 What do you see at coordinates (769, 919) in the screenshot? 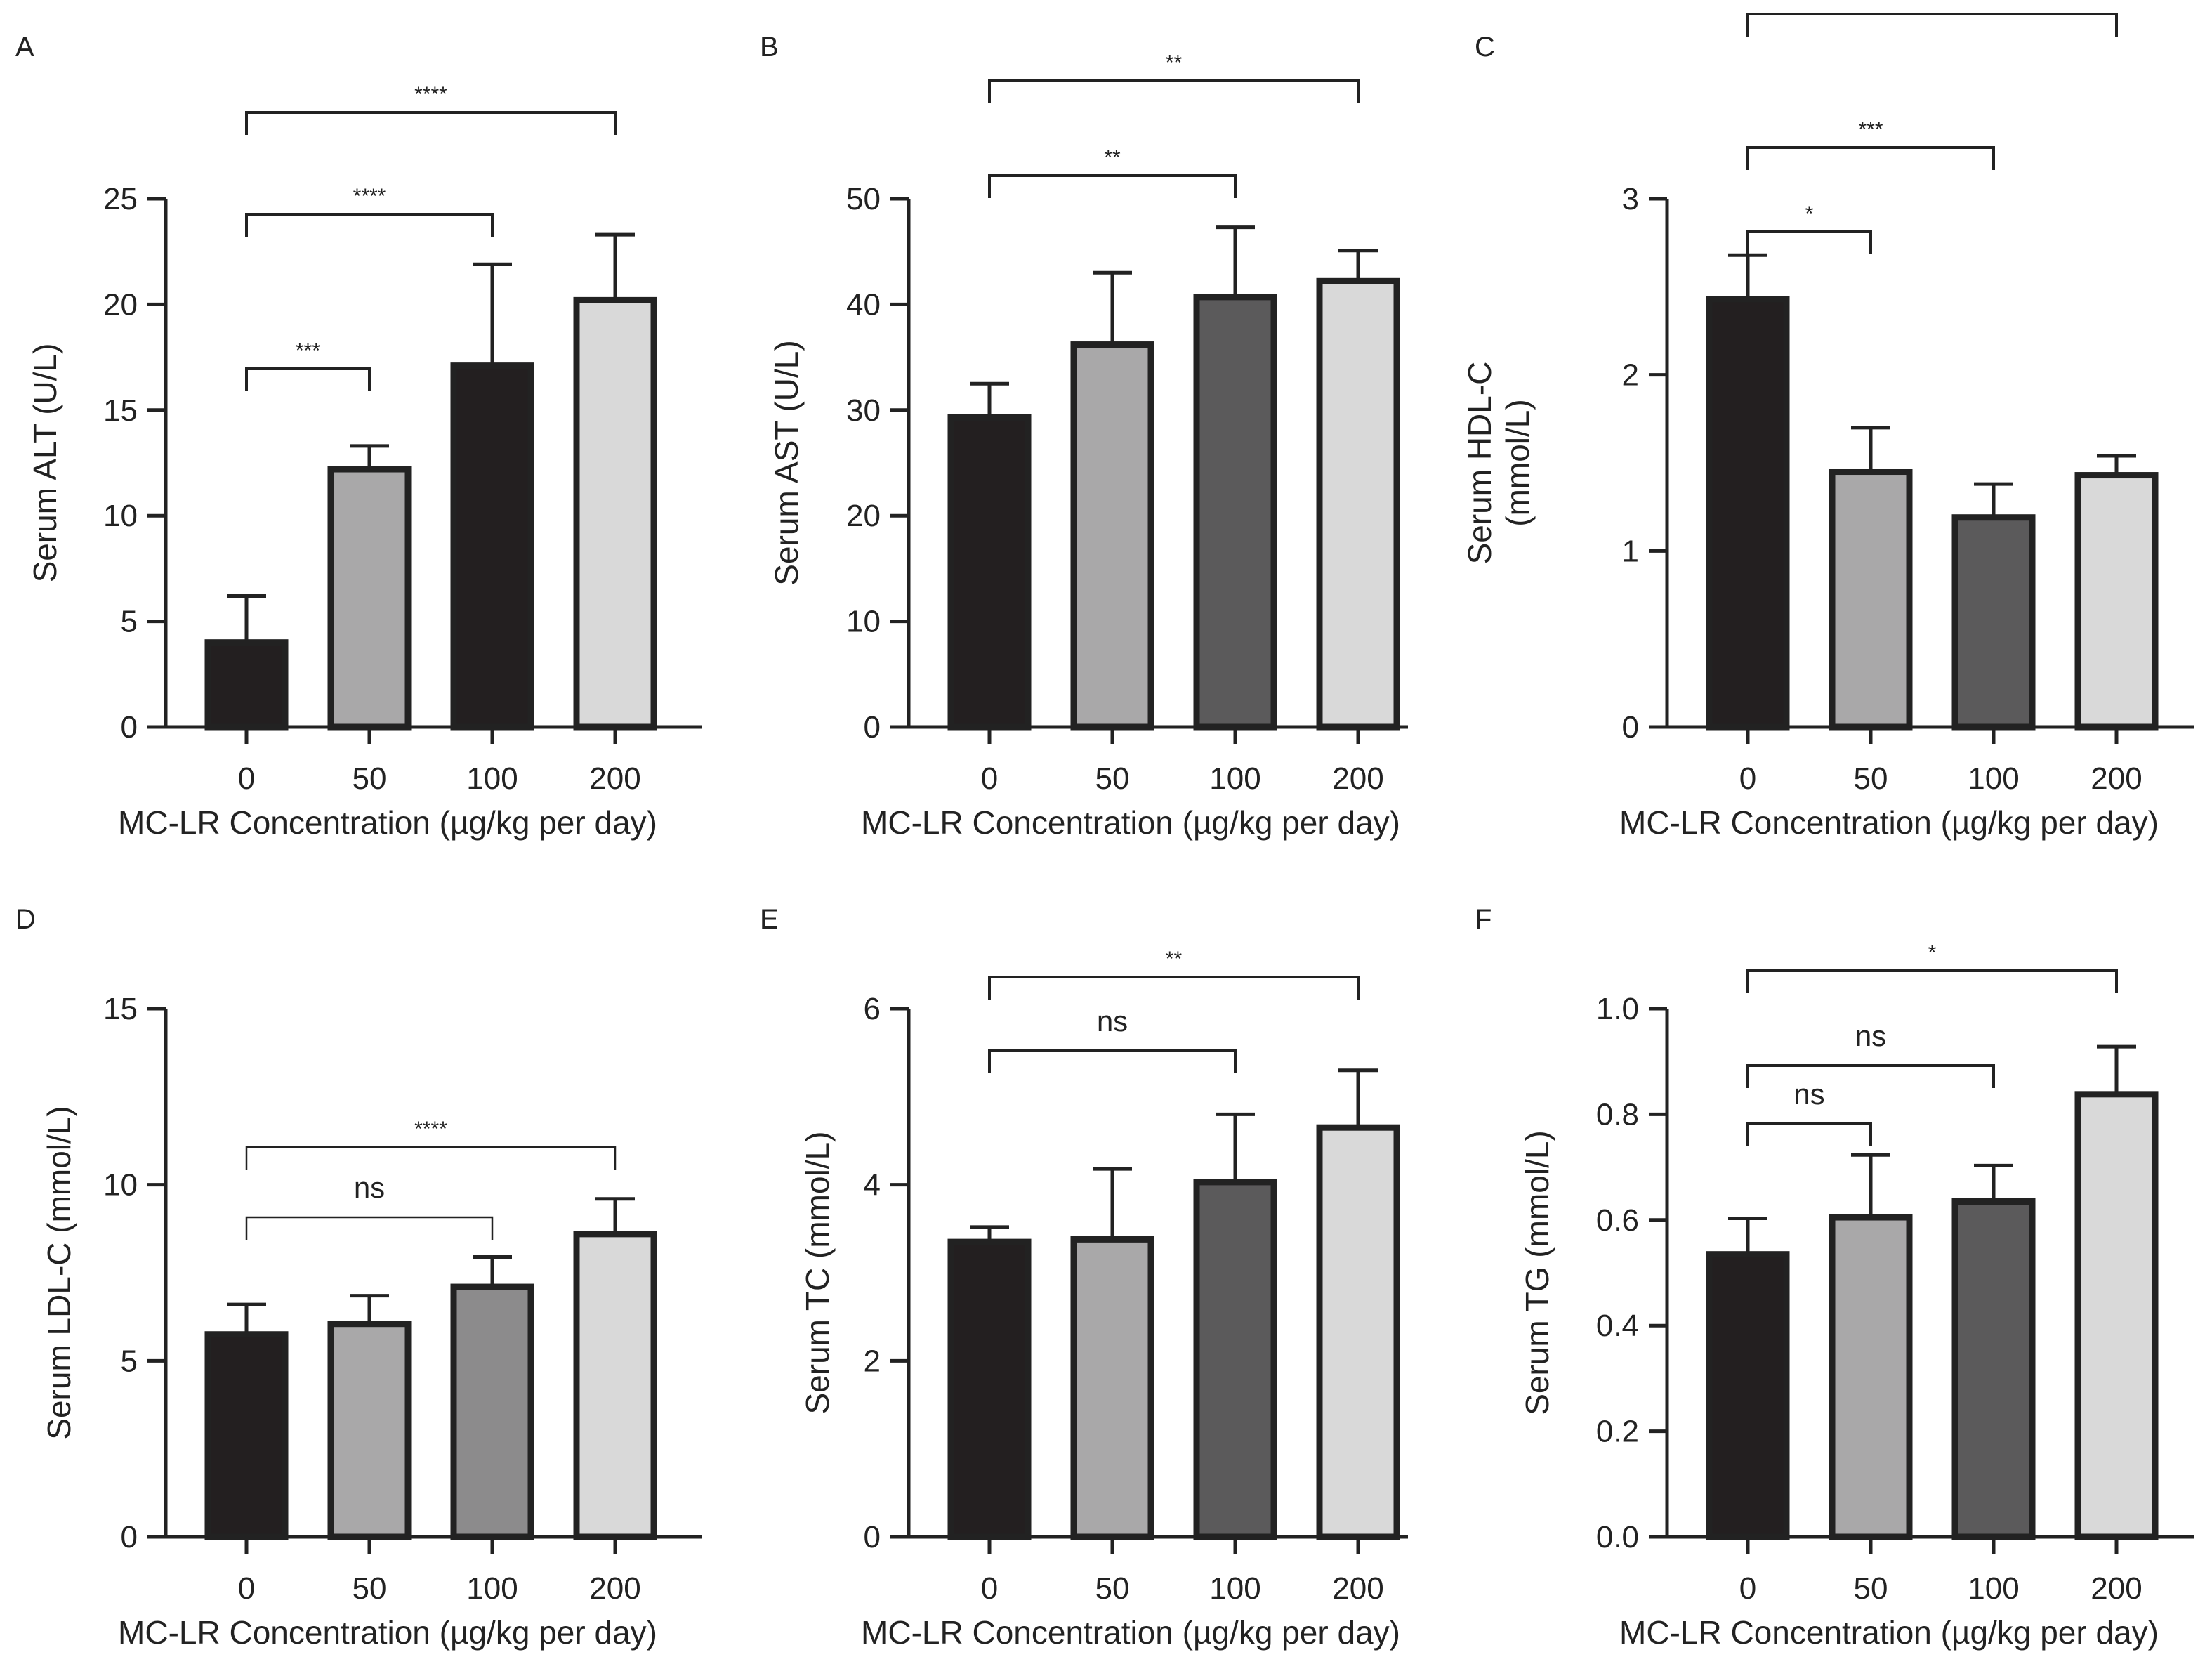
I see `panel-letter: E` at bounding box center [769, 919].